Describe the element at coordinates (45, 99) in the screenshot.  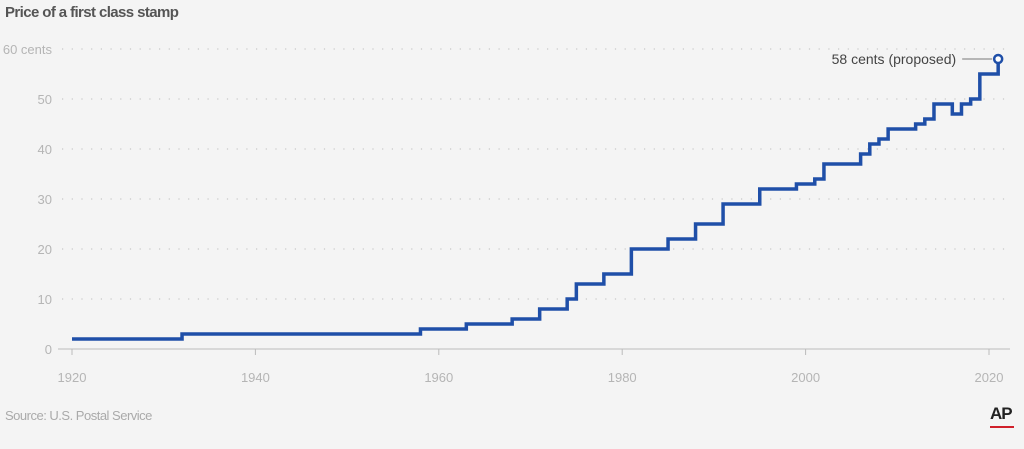
I see `y-tick-label: 50` at that location.